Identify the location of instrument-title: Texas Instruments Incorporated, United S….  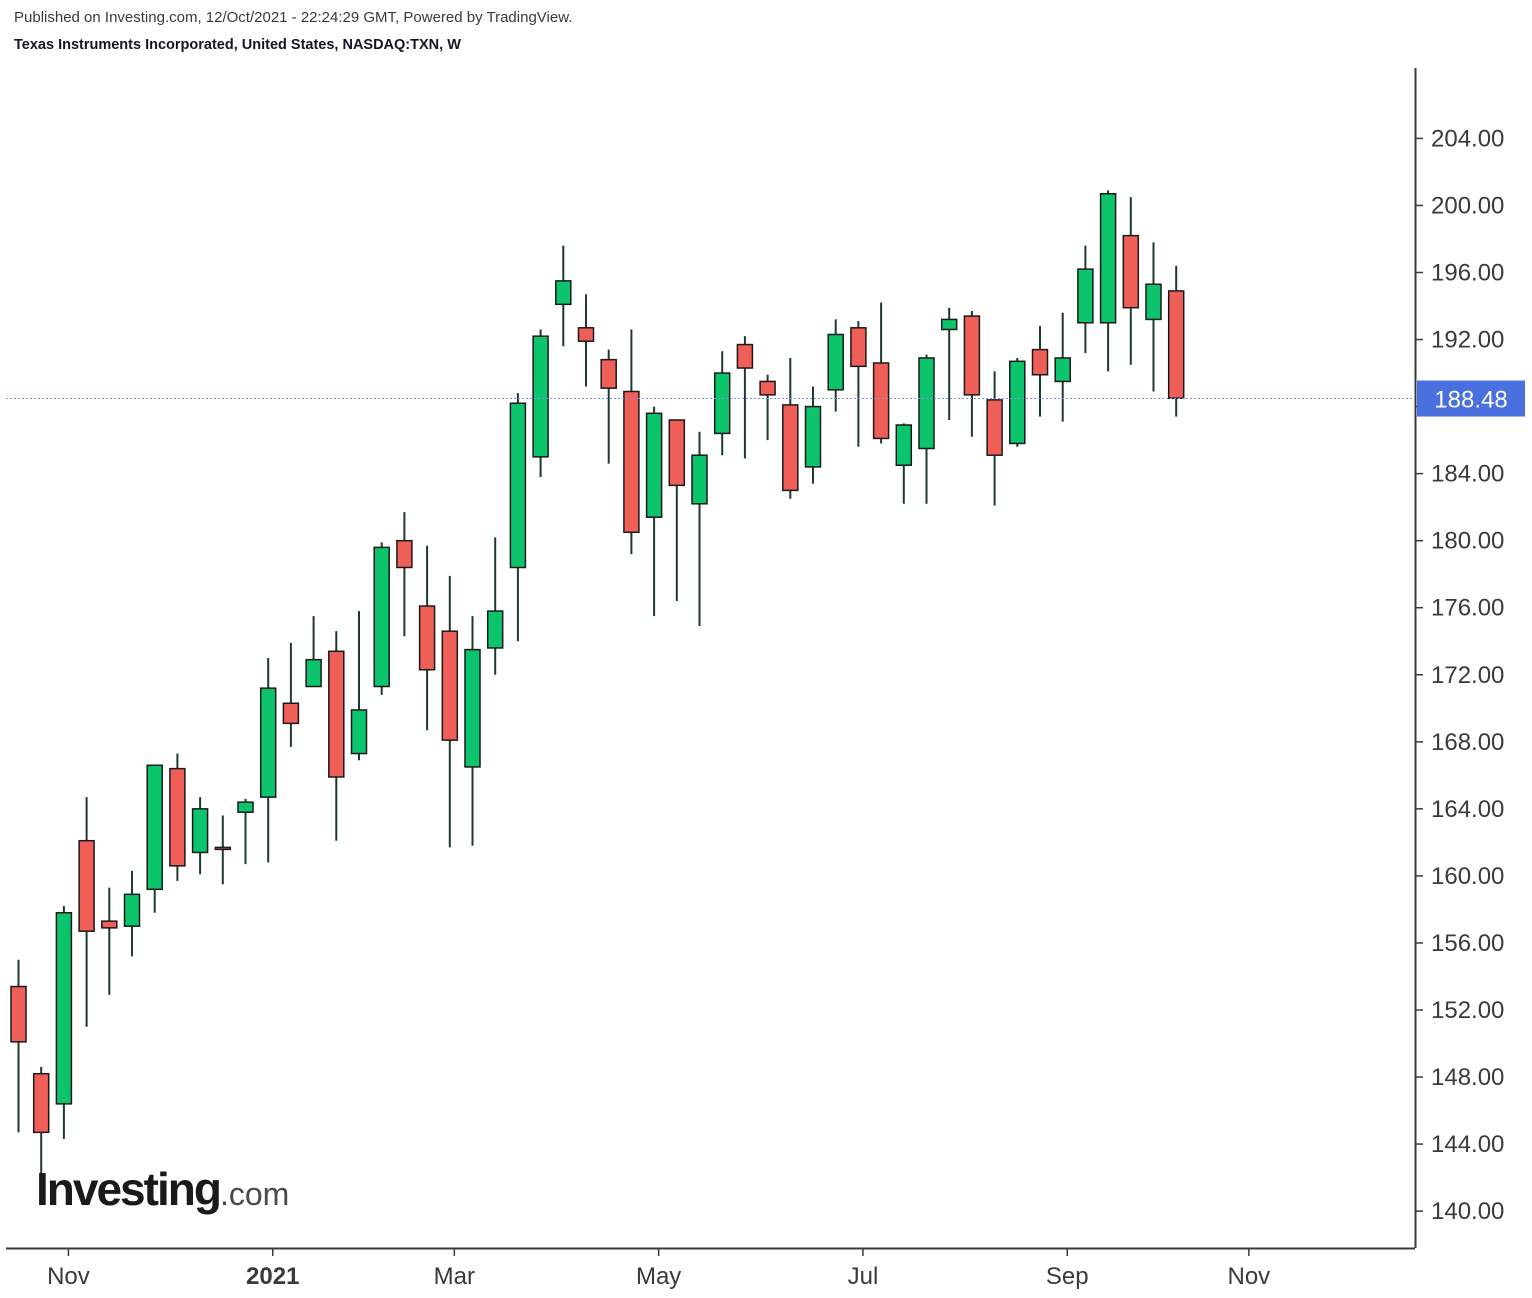
(237, 45).